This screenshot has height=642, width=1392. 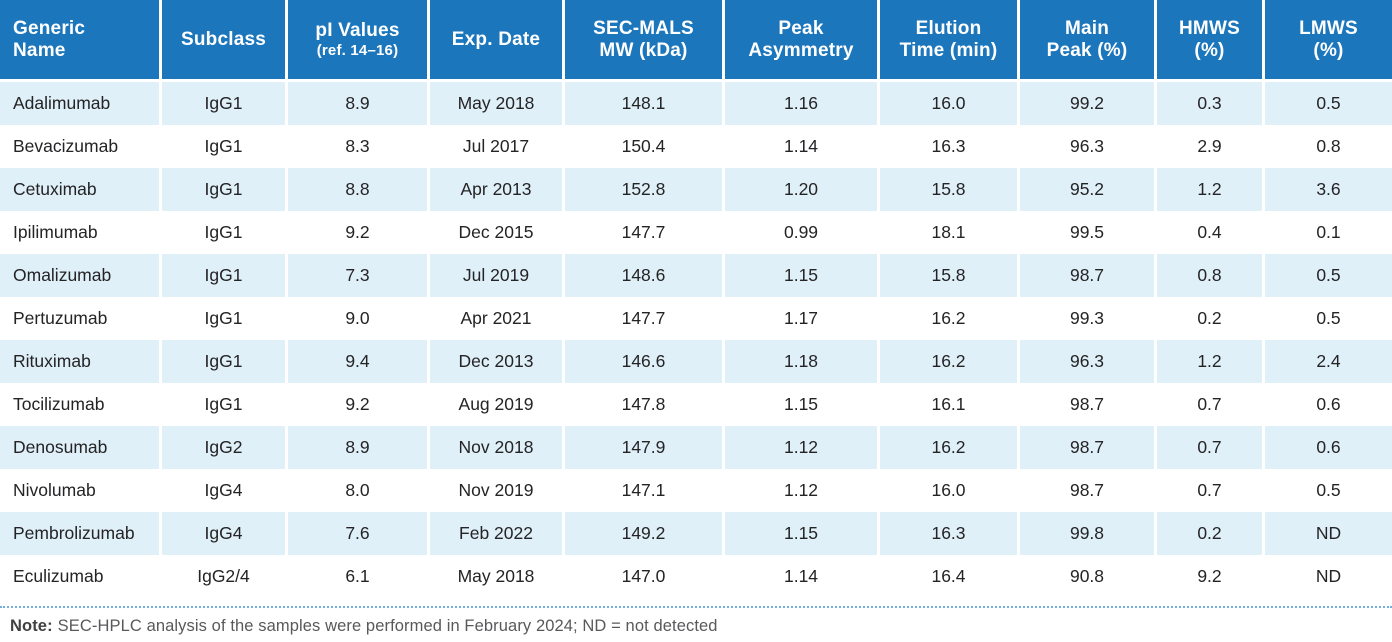 What do you see at coordinates (948, 576) in the screenshot?
I see `cell-elution-time: 16.4` at bounding box center [948, 576].